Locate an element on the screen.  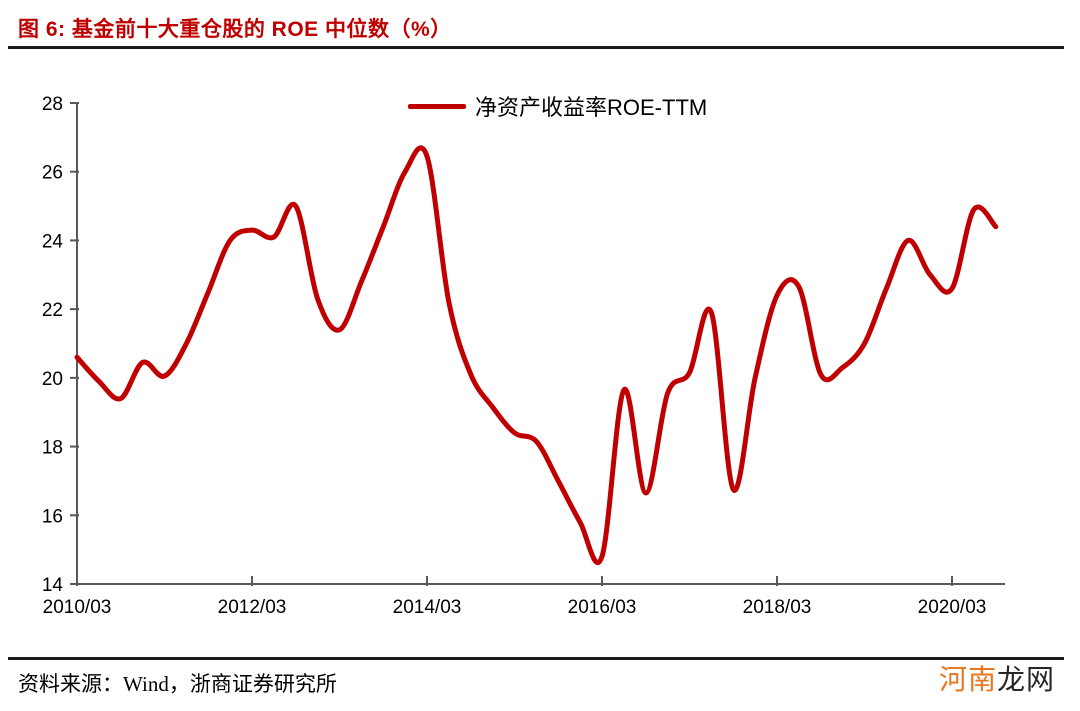
title-rule is located at coordinates (536, 47).